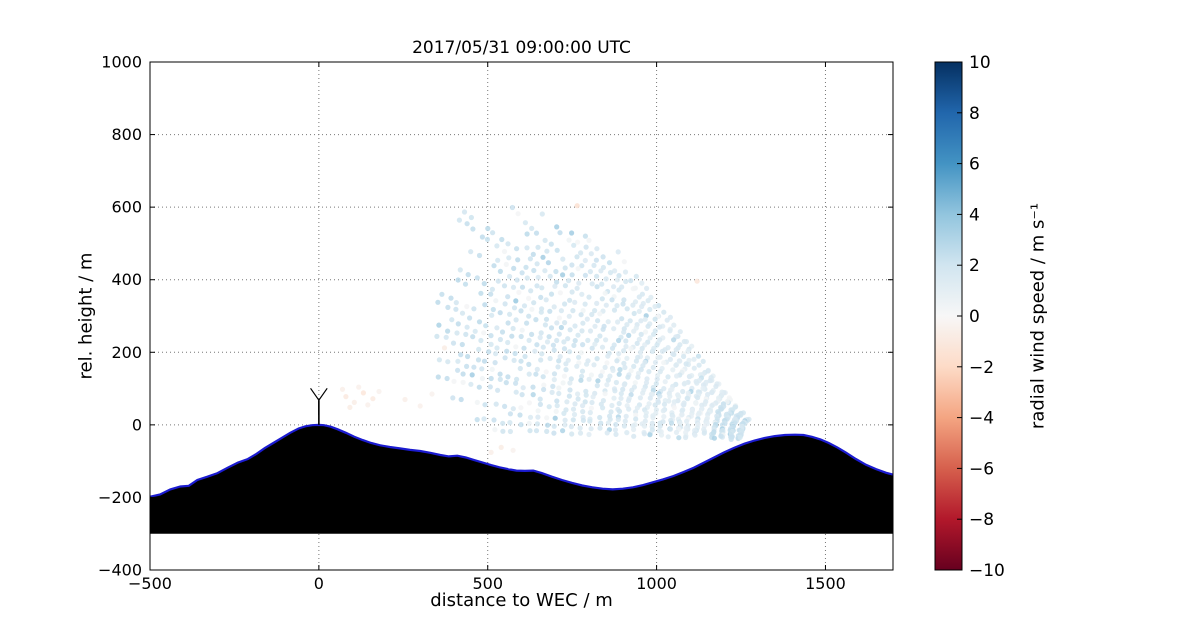  What do you see at coordinates (521, 478) in the screenshot?
I see `terrain` at bounding box center [521, 478].